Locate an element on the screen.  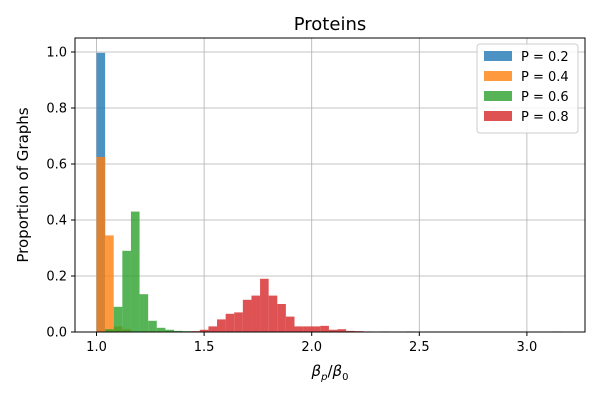
legend-label: P = 0.8 is located at coordinates (545, 117).